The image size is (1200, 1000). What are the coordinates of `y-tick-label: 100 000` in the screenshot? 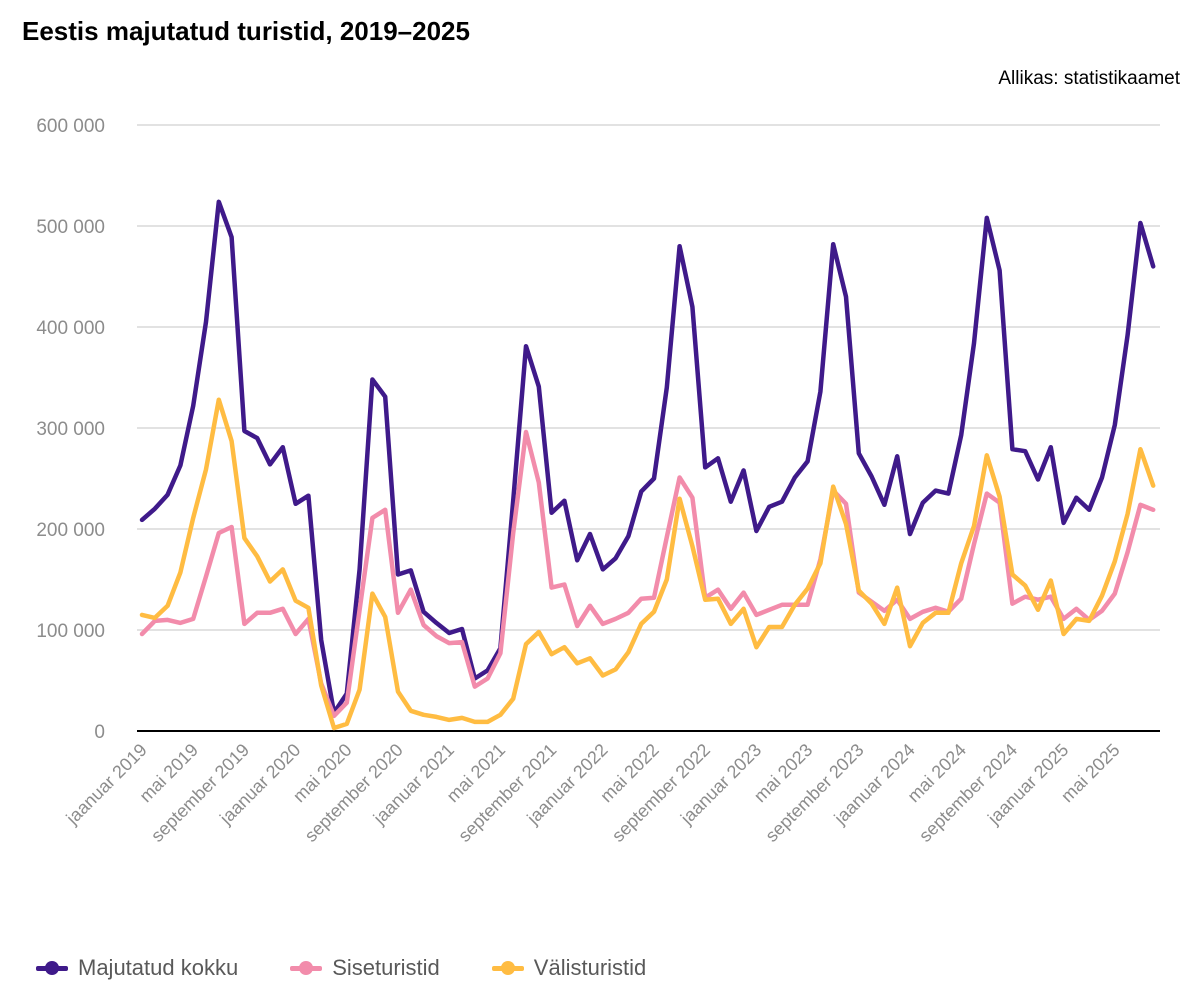 It's located at (70, 631).